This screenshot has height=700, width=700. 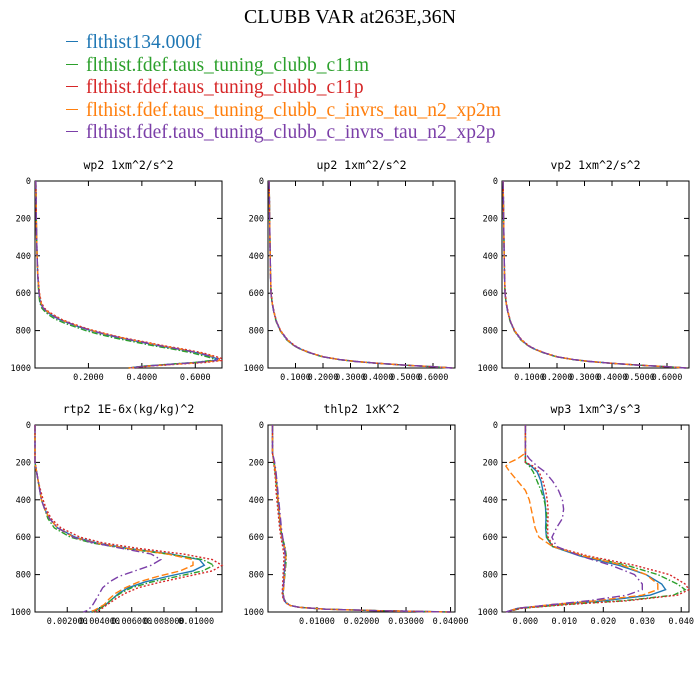 What do you see at coordinates (451, 622) in the screenshot?
I see `x-tick-label: 0.04000` at bounding box center [451, 622].